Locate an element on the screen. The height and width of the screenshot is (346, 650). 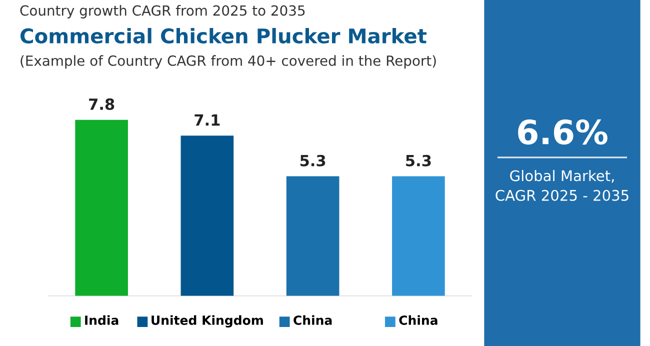
x-tick-label: United Kingdom is located at coordinates (207, 321).